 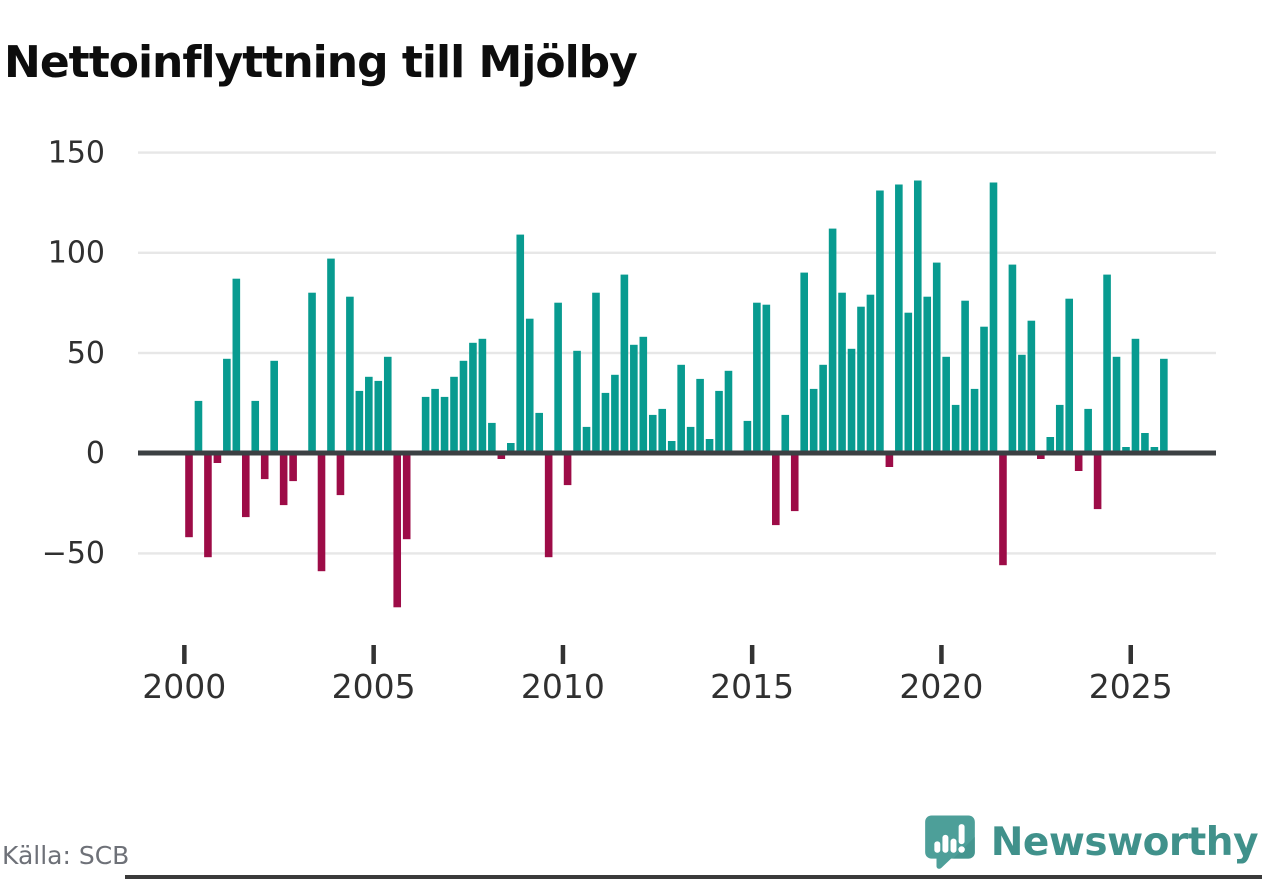 I want to click on bar-2012Q4, so click(x=671, y=447).